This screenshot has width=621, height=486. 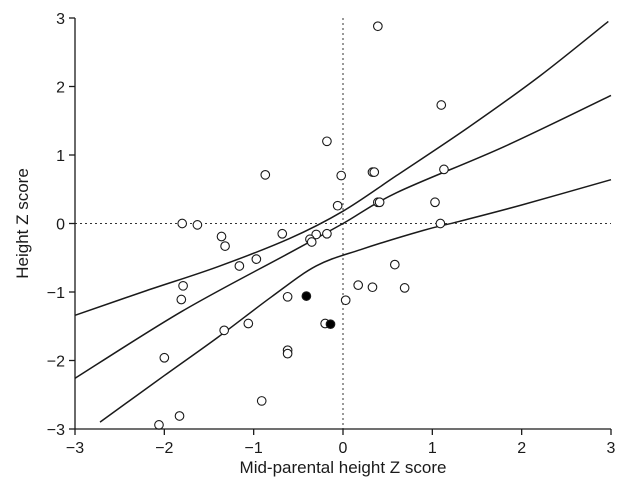 What do you see at coordinates (343, 467) in the screenshot?
I see `x-axis-label: Mid-parental height Z score` at bounding box center [343, 467].